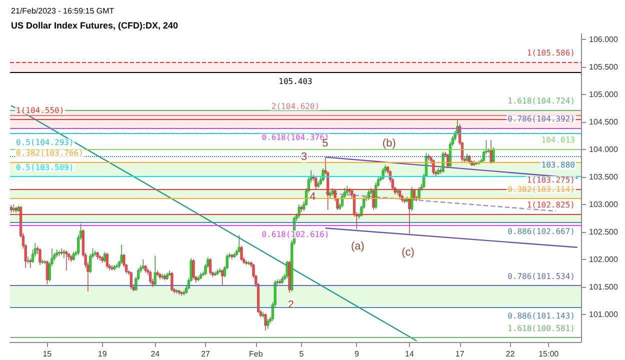 Image resolution: width=625 pixels, height=360 pixels. I want to click on ref-line-label: 104.013, so click(558, 139).